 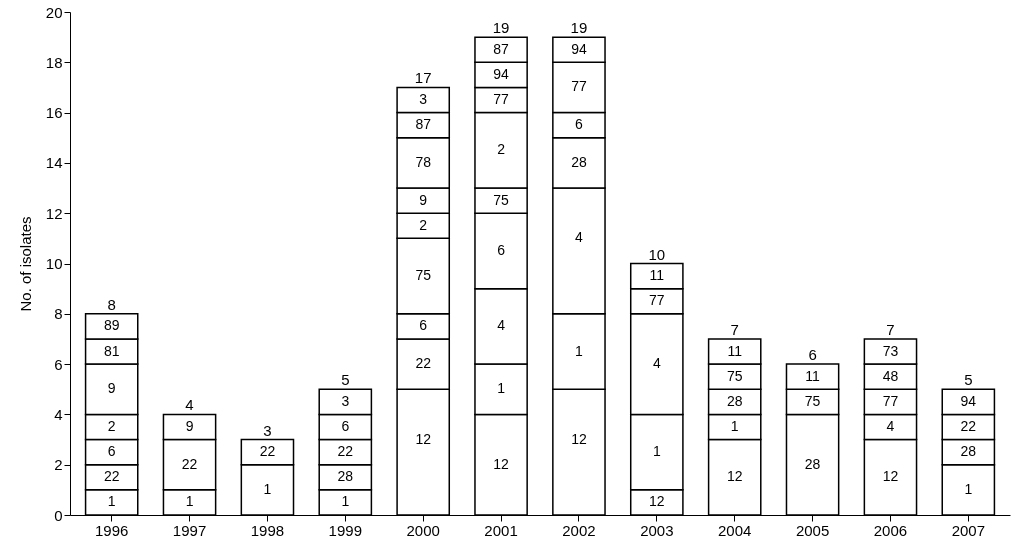 I want to click on annotation: 81, so click(x=111, y=350).